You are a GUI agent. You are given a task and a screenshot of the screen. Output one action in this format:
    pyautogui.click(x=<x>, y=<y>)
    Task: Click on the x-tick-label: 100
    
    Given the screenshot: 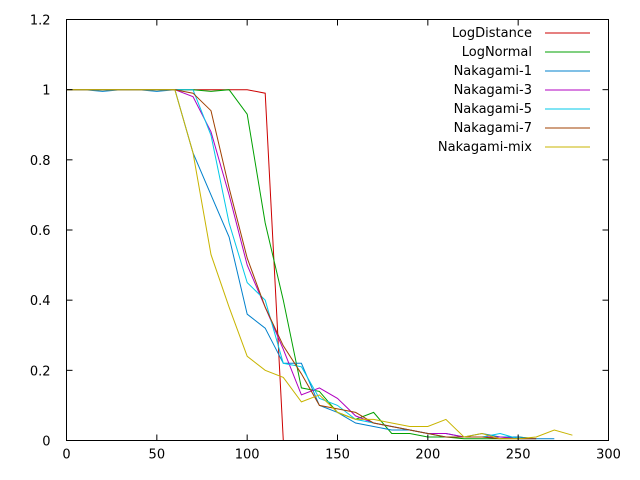 What is the action you would take?
    pyautogui.click(x=247, y=455)
    